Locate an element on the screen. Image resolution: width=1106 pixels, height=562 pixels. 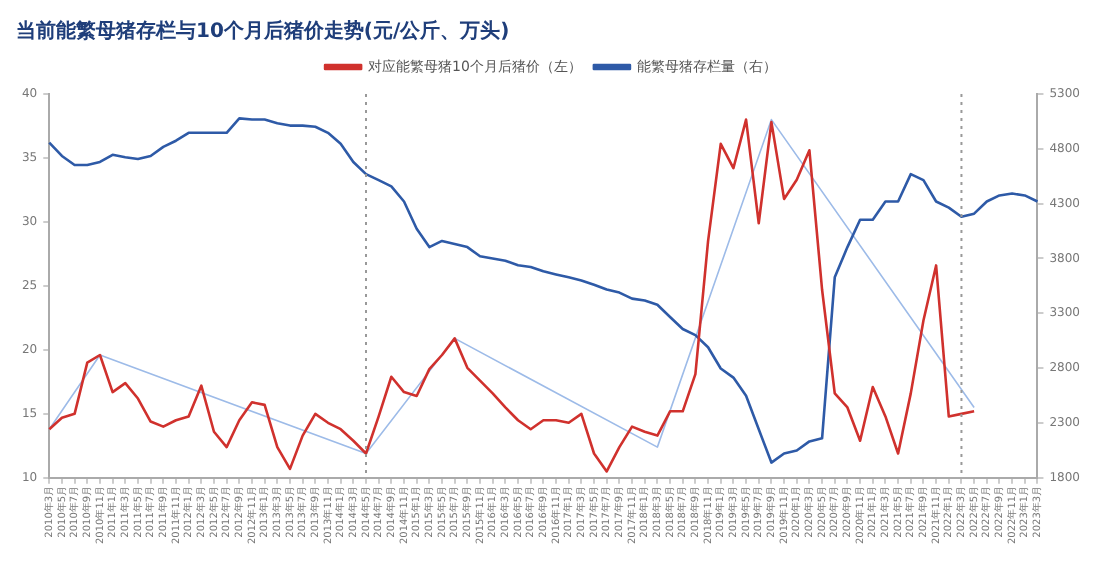
chart-title: 当前能繁母猪存栏与10个月后猪价走势(元/公斤、万头) is located at coordinates (263, 31).